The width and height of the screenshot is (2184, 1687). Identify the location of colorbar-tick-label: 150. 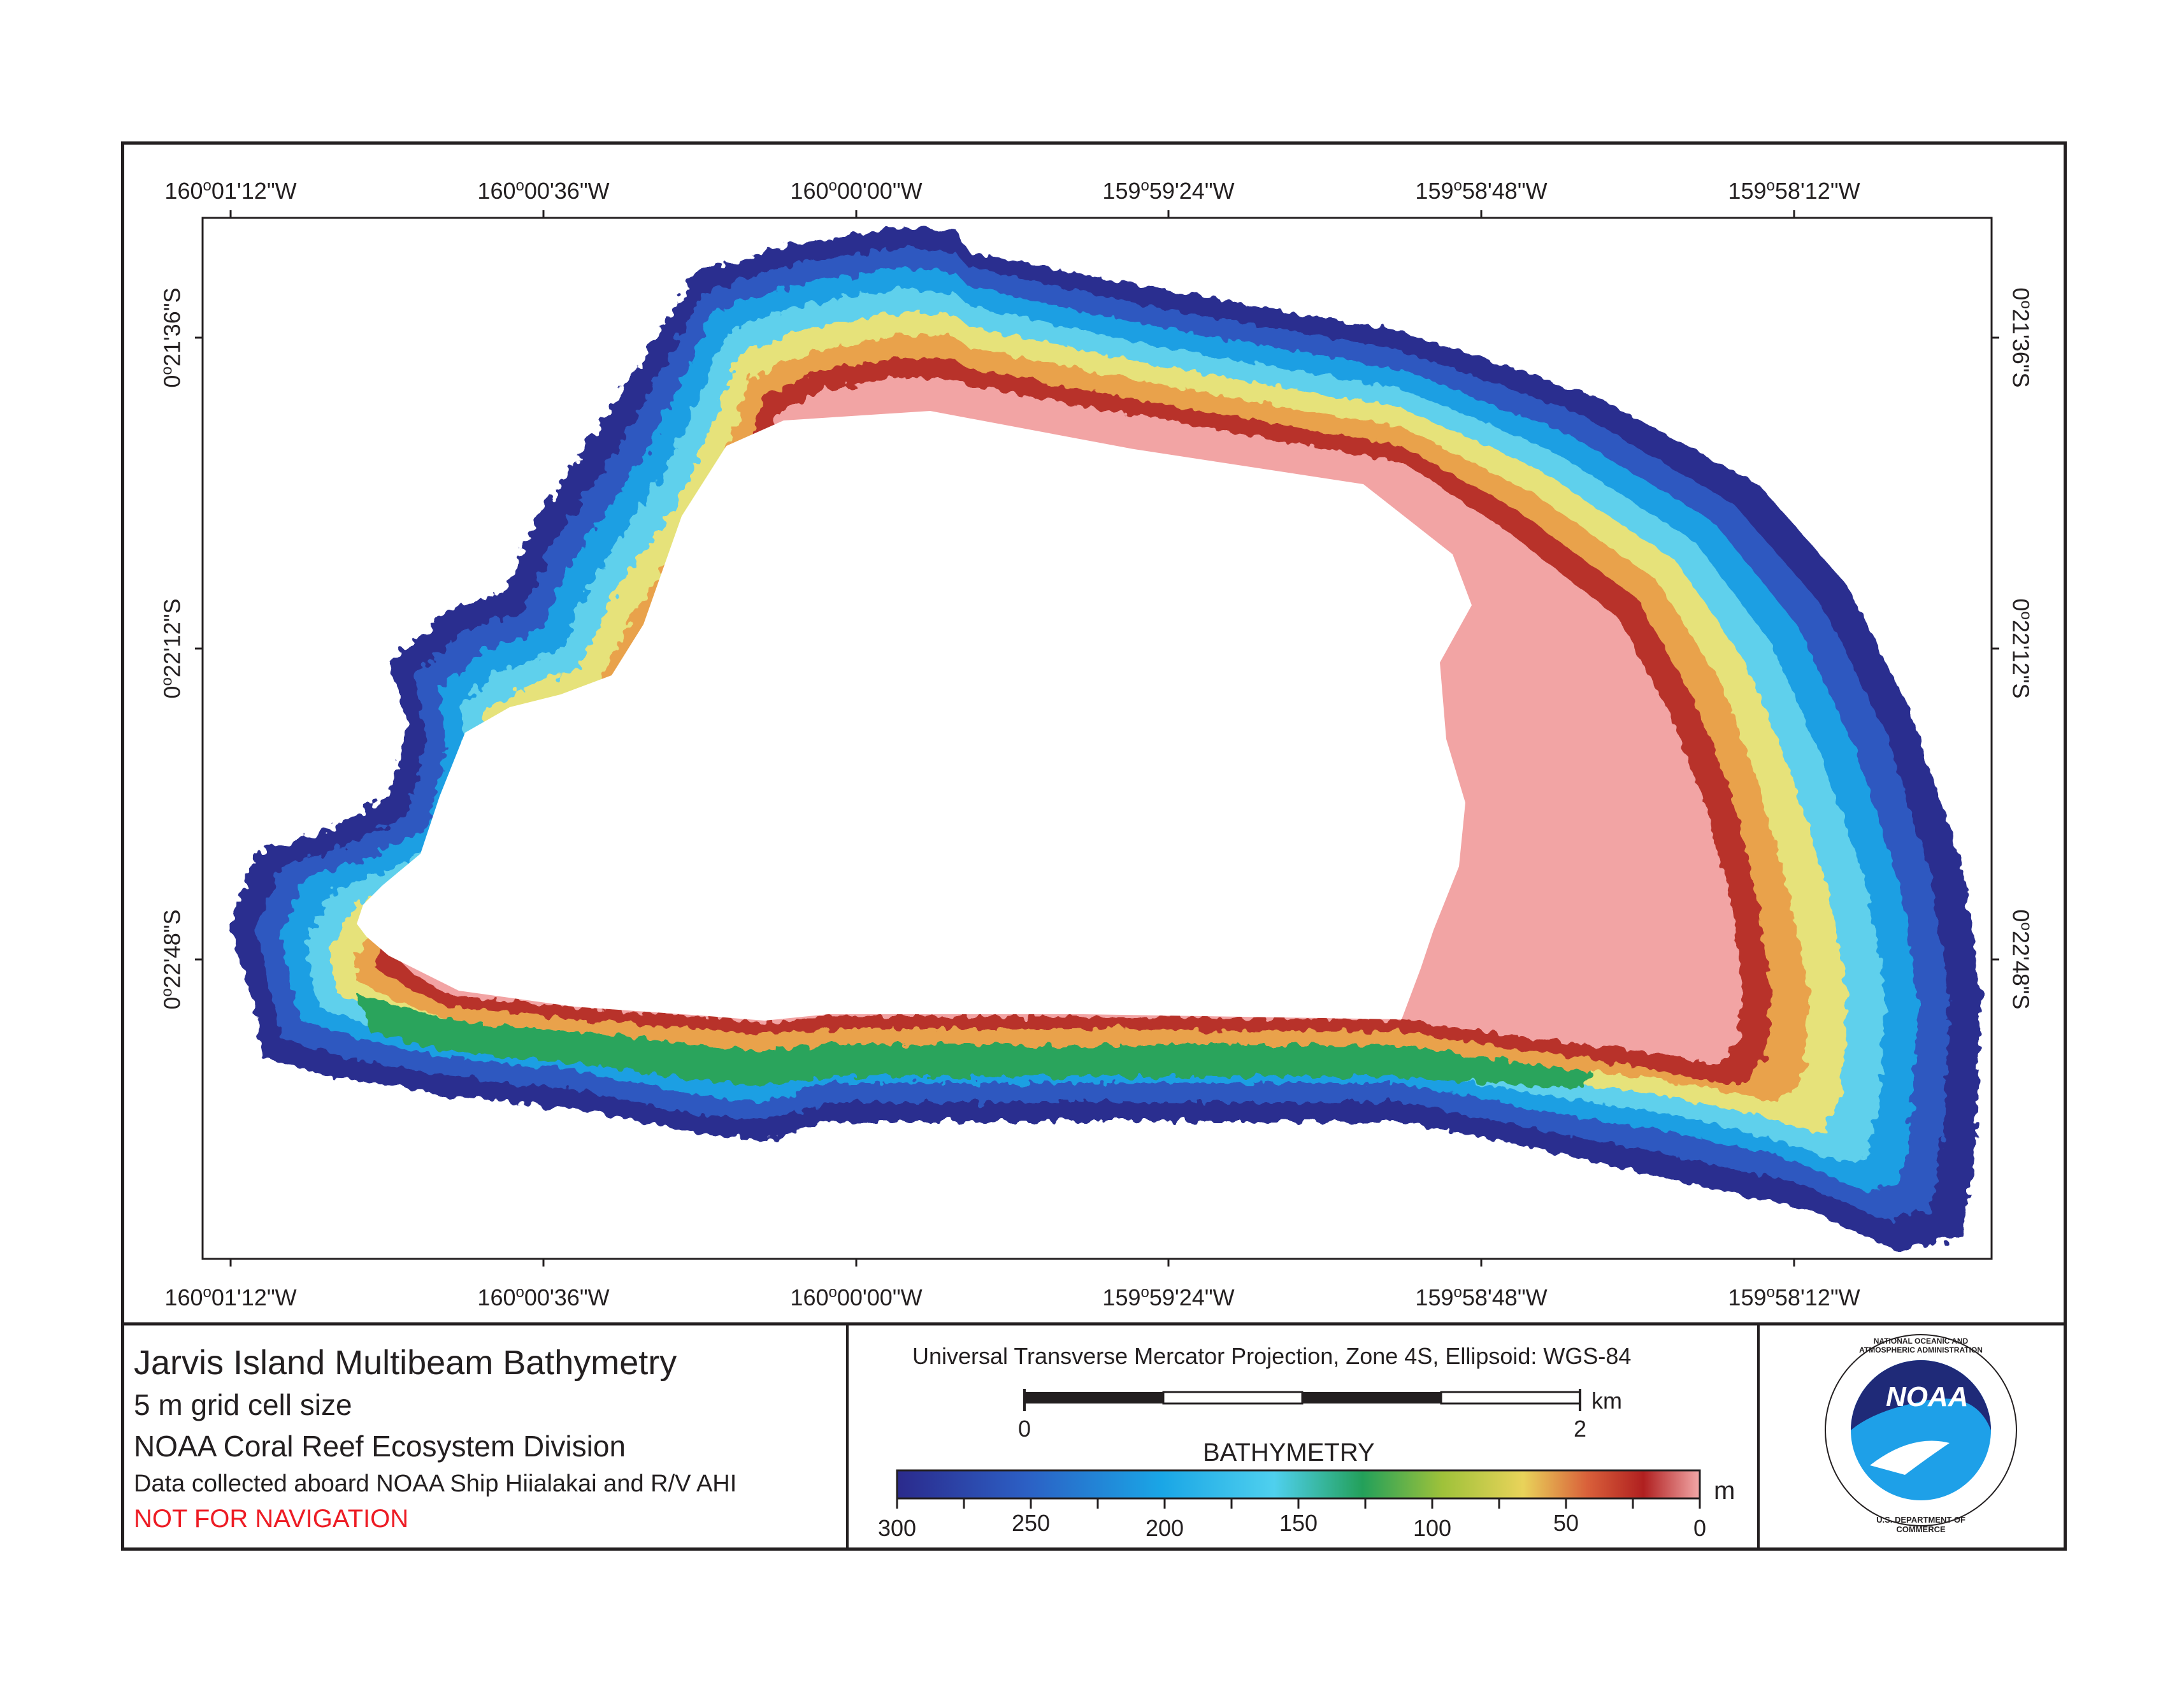
(1298, 1523).